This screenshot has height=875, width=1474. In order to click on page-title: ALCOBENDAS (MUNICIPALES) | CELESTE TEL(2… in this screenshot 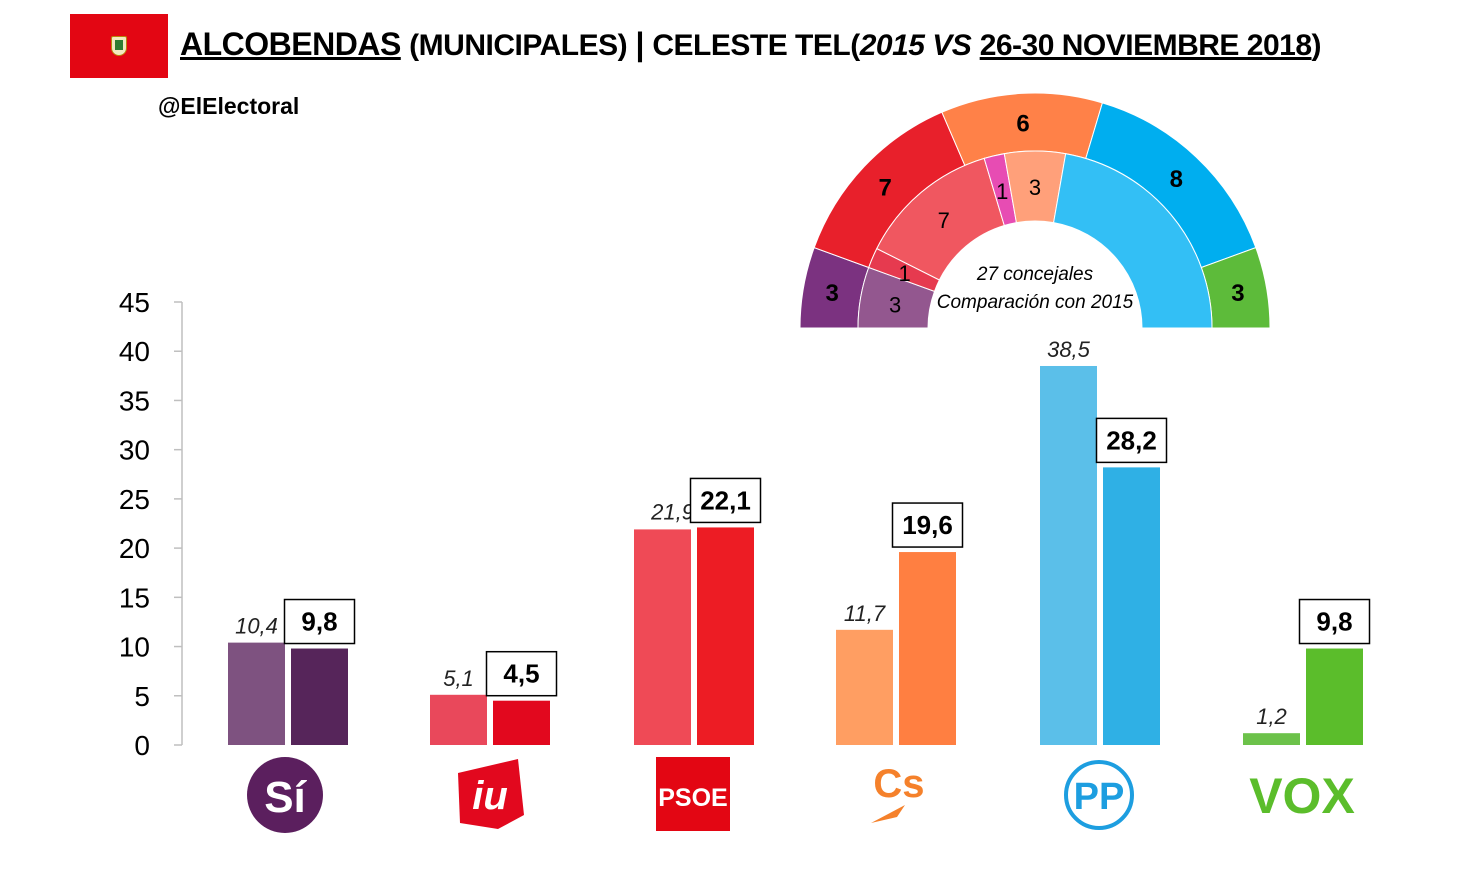, I will do `click(750, 44)`.